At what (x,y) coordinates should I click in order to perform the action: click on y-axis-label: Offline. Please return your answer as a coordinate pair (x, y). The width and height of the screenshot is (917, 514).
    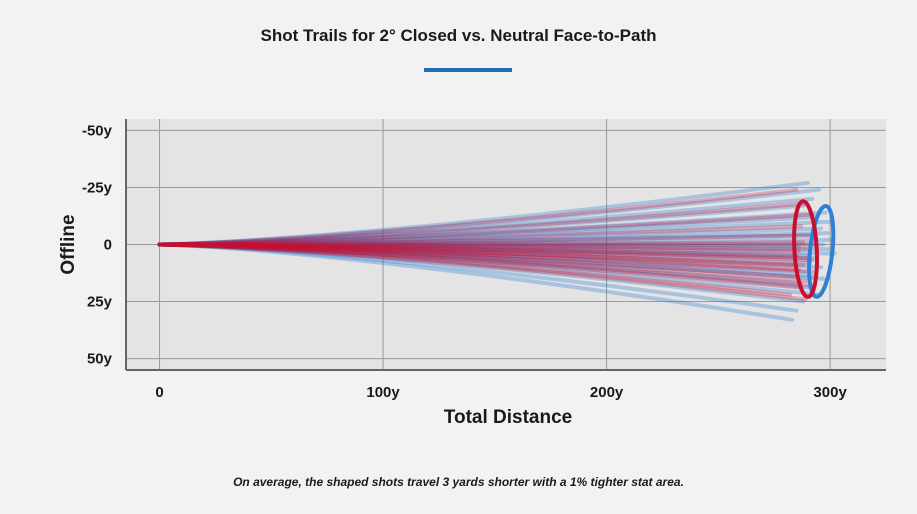
    Looking at the image, I should click on (68, 244).